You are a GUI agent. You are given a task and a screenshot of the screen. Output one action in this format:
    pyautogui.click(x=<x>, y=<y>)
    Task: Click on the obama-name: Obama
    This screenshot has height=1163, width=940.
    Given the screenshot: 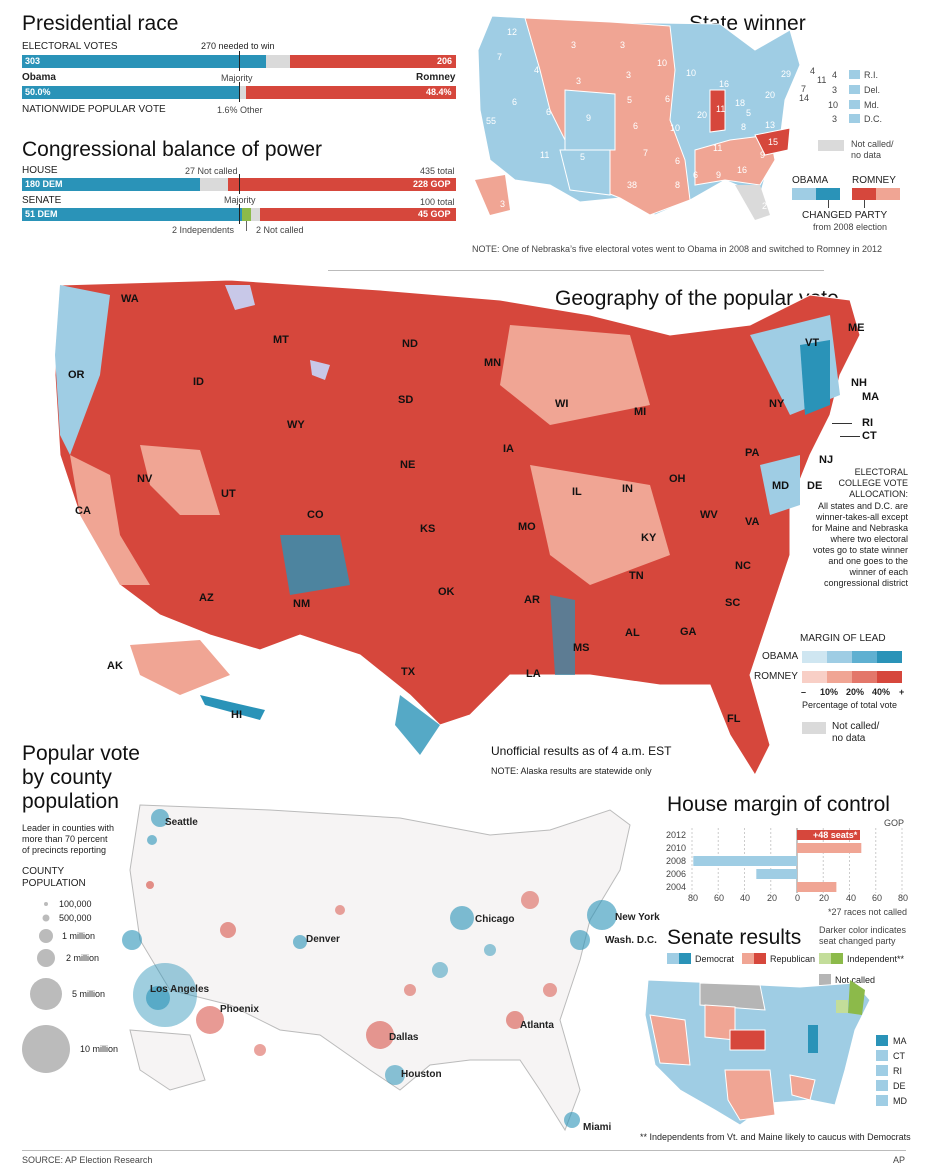 What is the action you would take?
    pyautogui.click(x=39, y=77)
    